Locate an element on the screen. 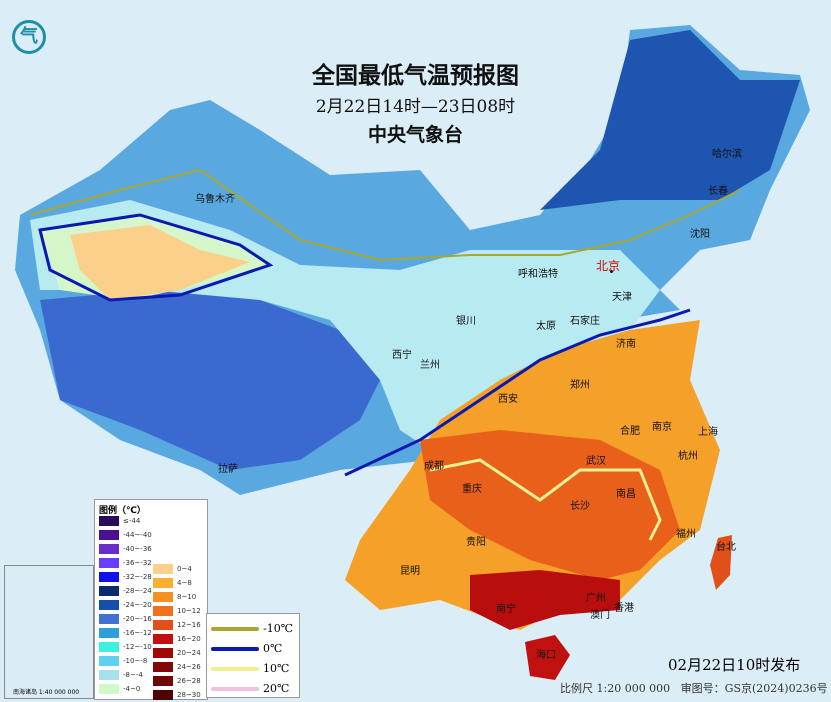 The width and height of the screenshot is (831, 702). legend-label: 4~8 is located at coordinates (184, 583).